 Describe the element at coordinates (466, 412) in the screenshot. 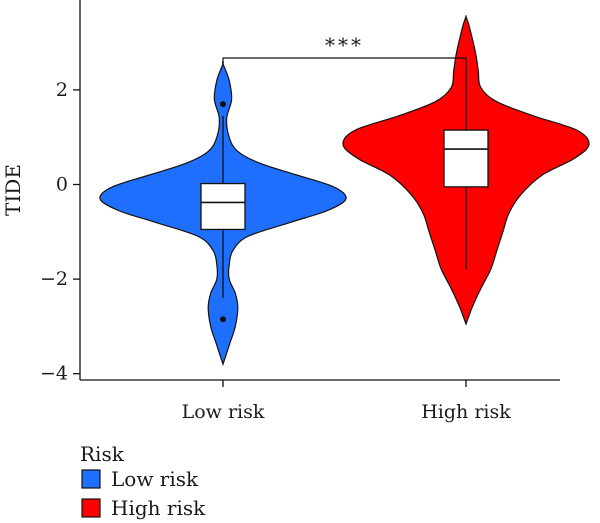

I see `x-tick-label: High risk` at that location.